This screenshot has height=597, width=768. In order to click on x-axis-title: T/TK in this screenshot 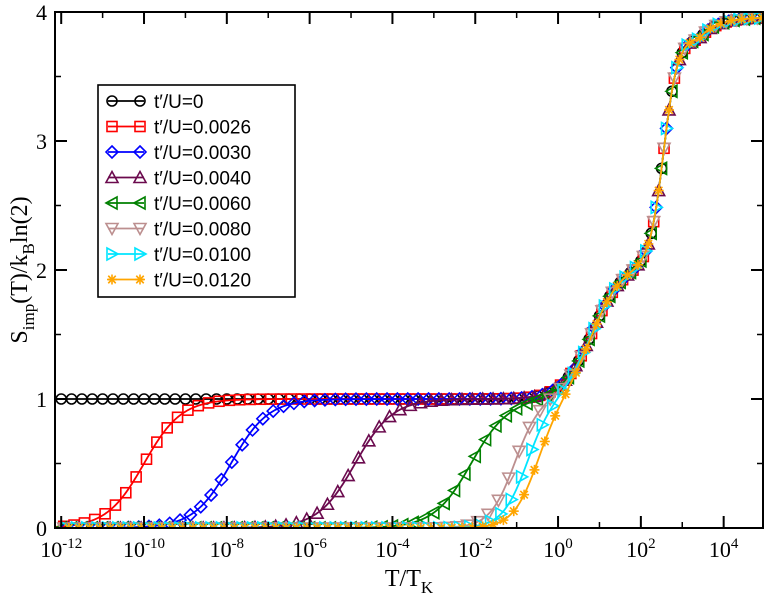, I will do `click(409, 581)`.